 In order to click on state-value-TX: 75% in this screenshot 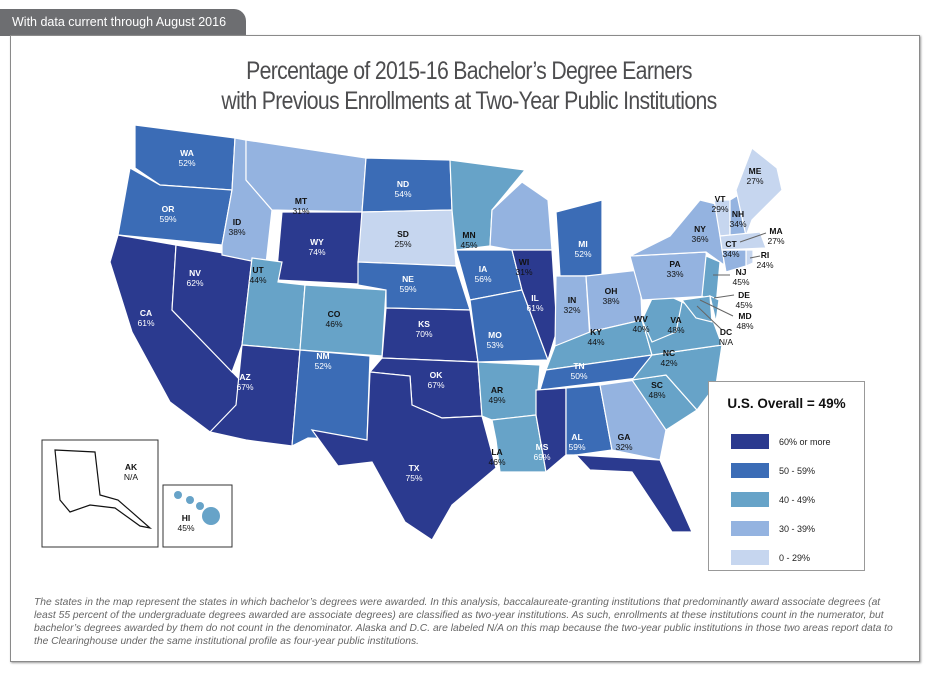, I will do `click(413, 478)`.